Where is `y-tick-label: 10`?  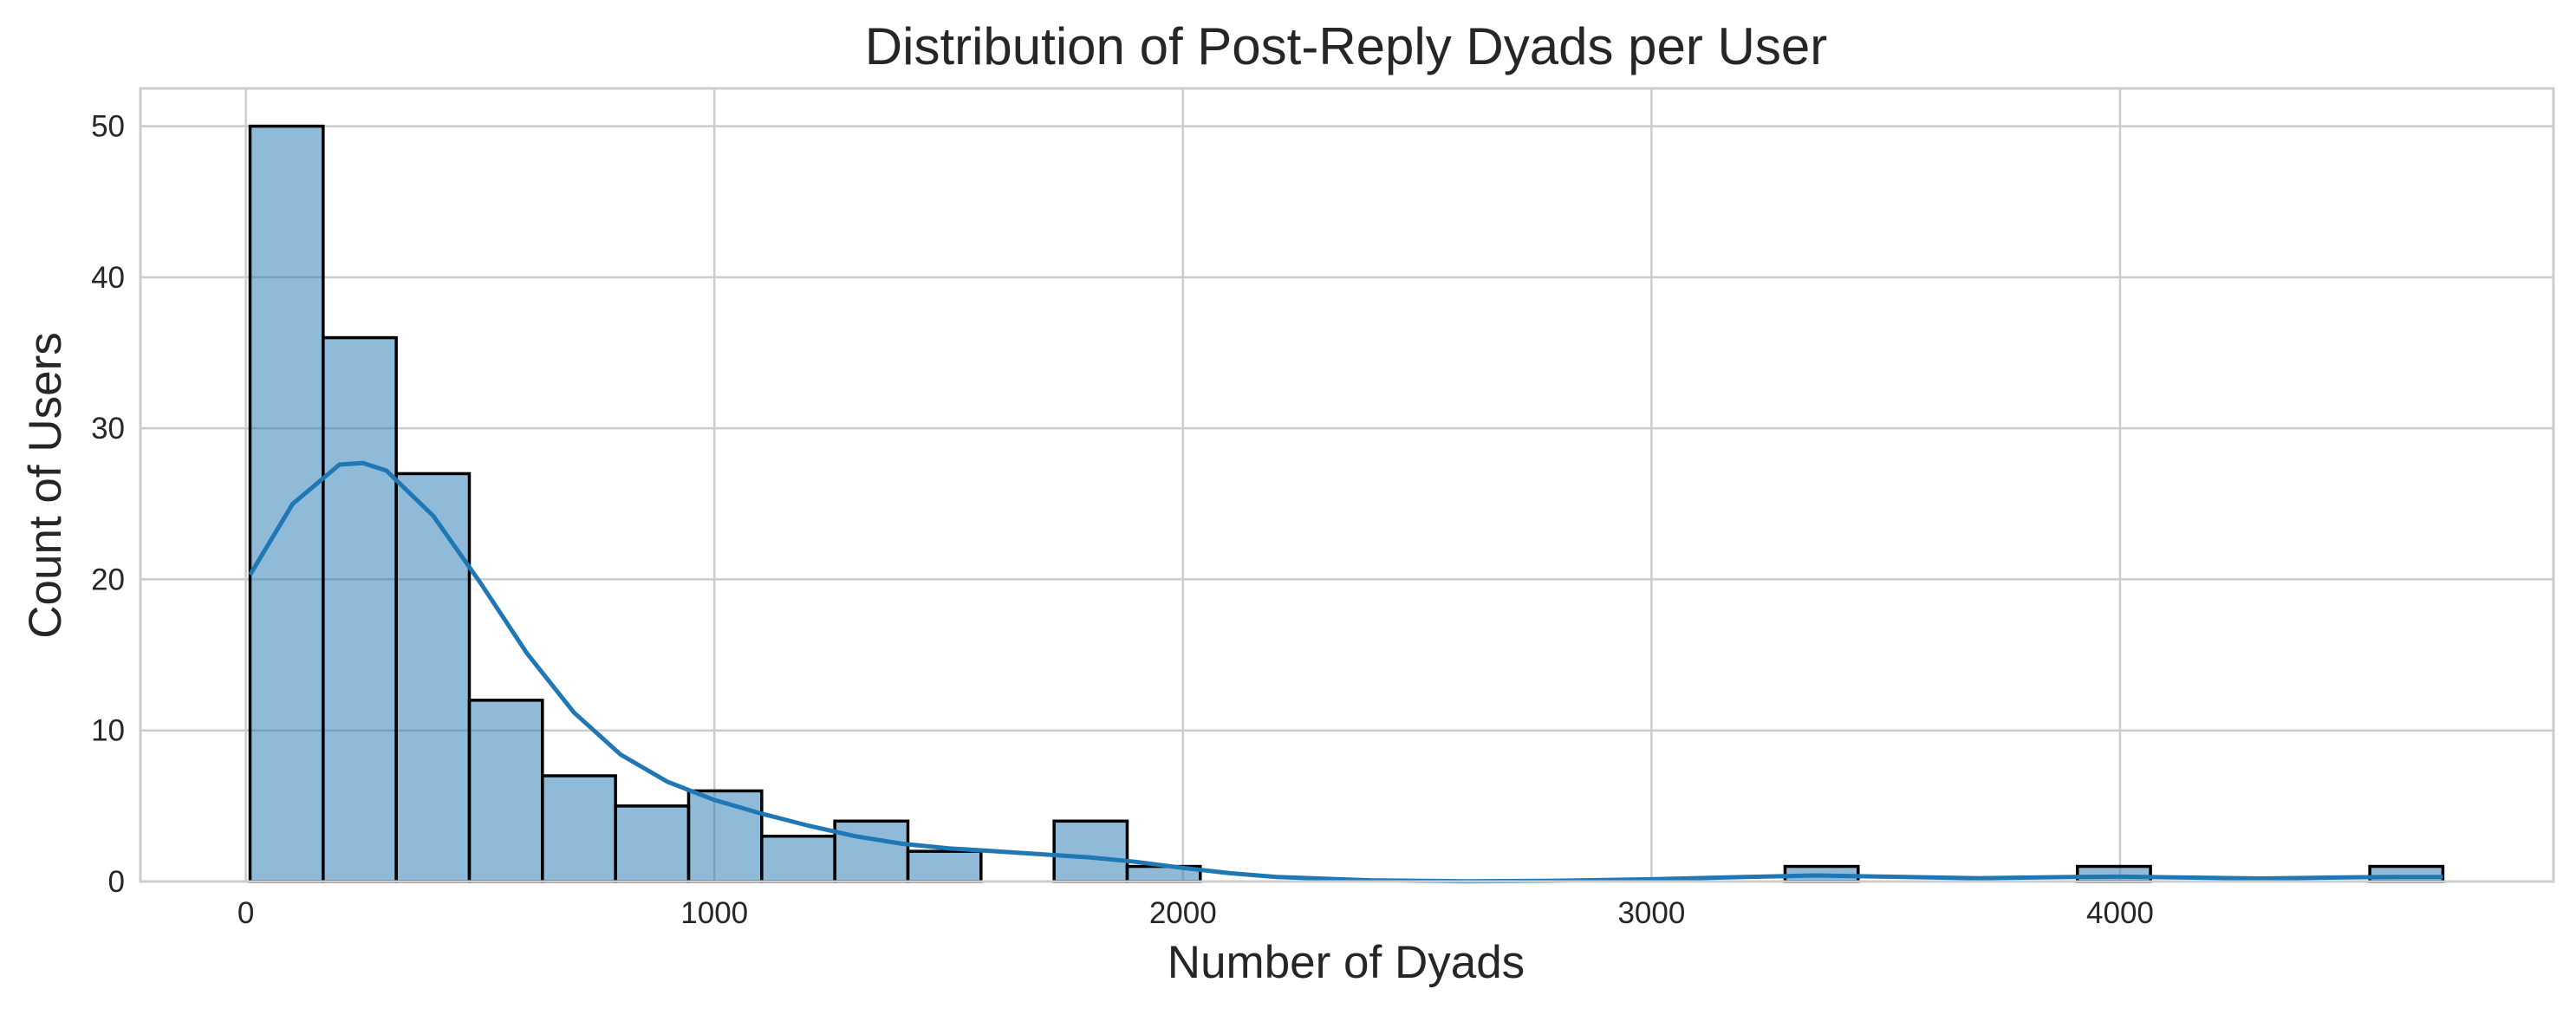 y-tick-label: 10 is located at coordinates (108, 731).